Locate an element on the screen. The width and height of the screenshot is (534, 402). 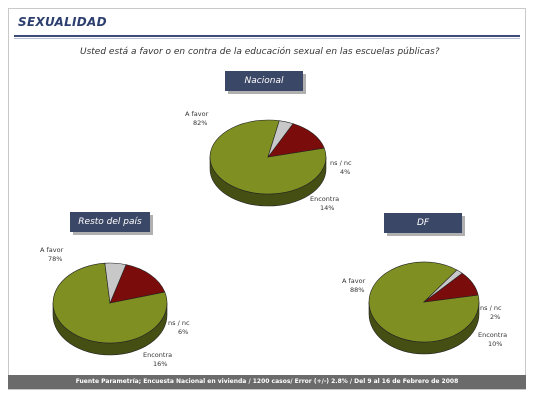
title-rule-light is located at coordinates (267, 38).